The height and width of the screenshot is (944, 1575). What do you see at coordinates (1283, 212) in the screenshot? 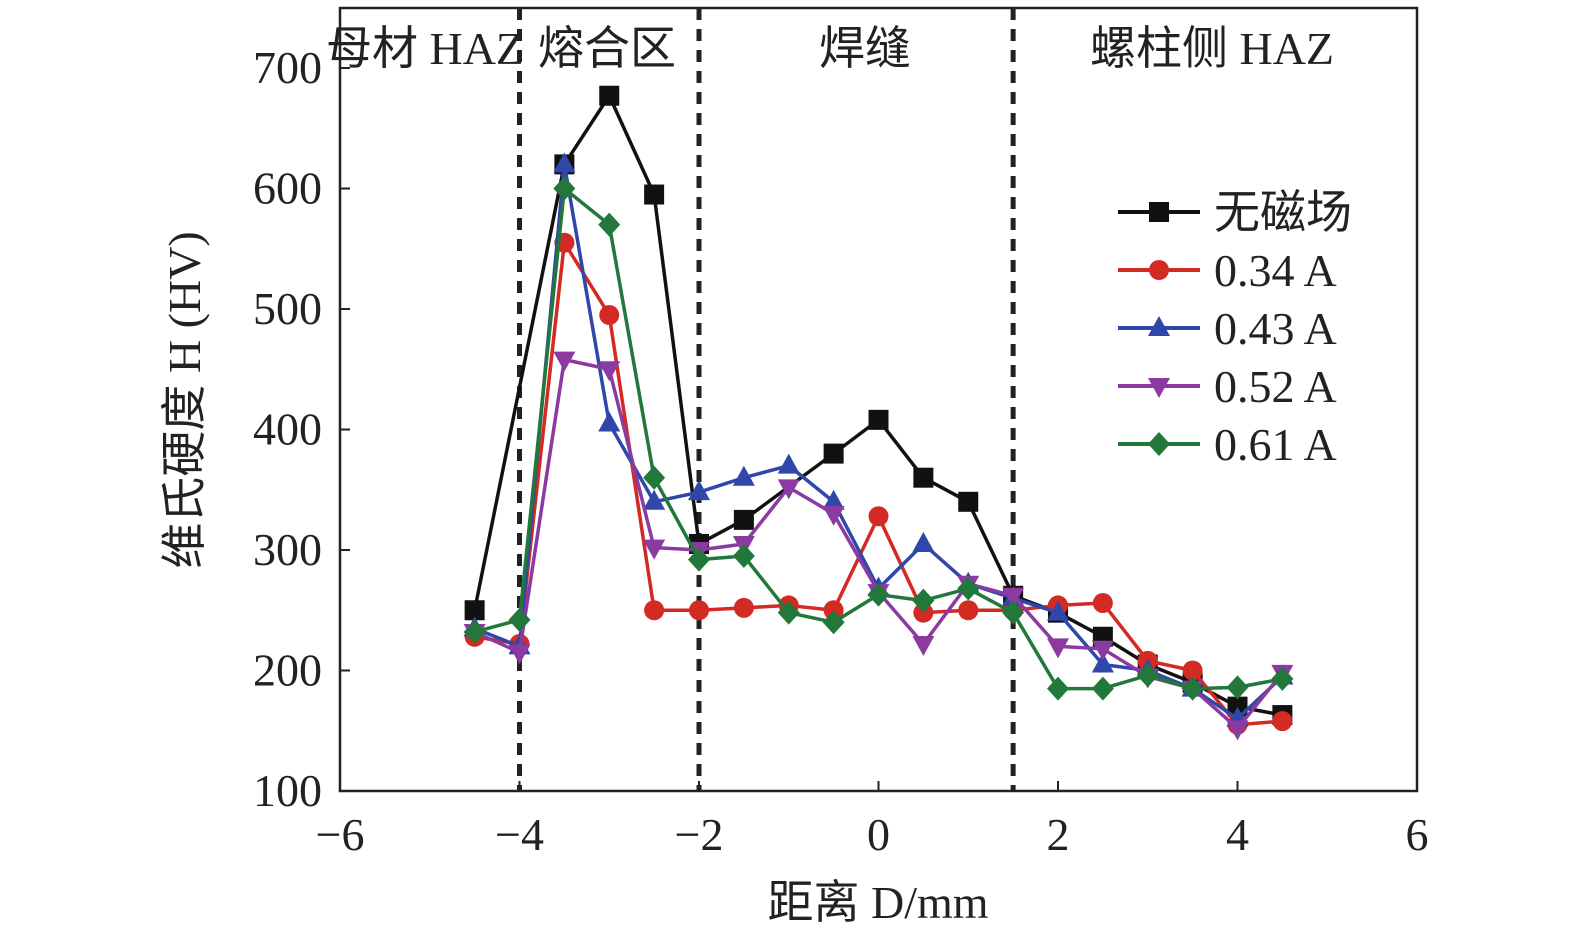
I see `legend-label: 无磁场` at bounding box center [1283, 212].